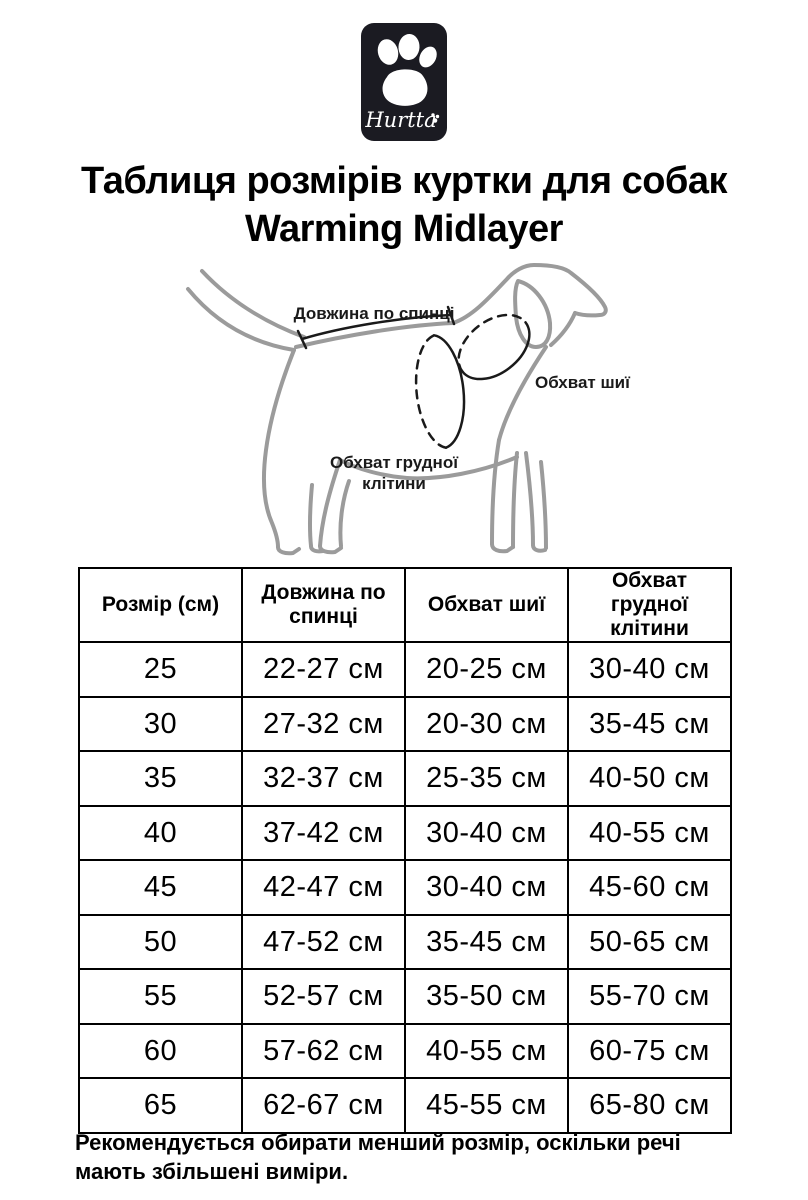 The height and width of the screenshot is (1200, 808). I want to click on neck-girth-ellipse, so click(494, 347).